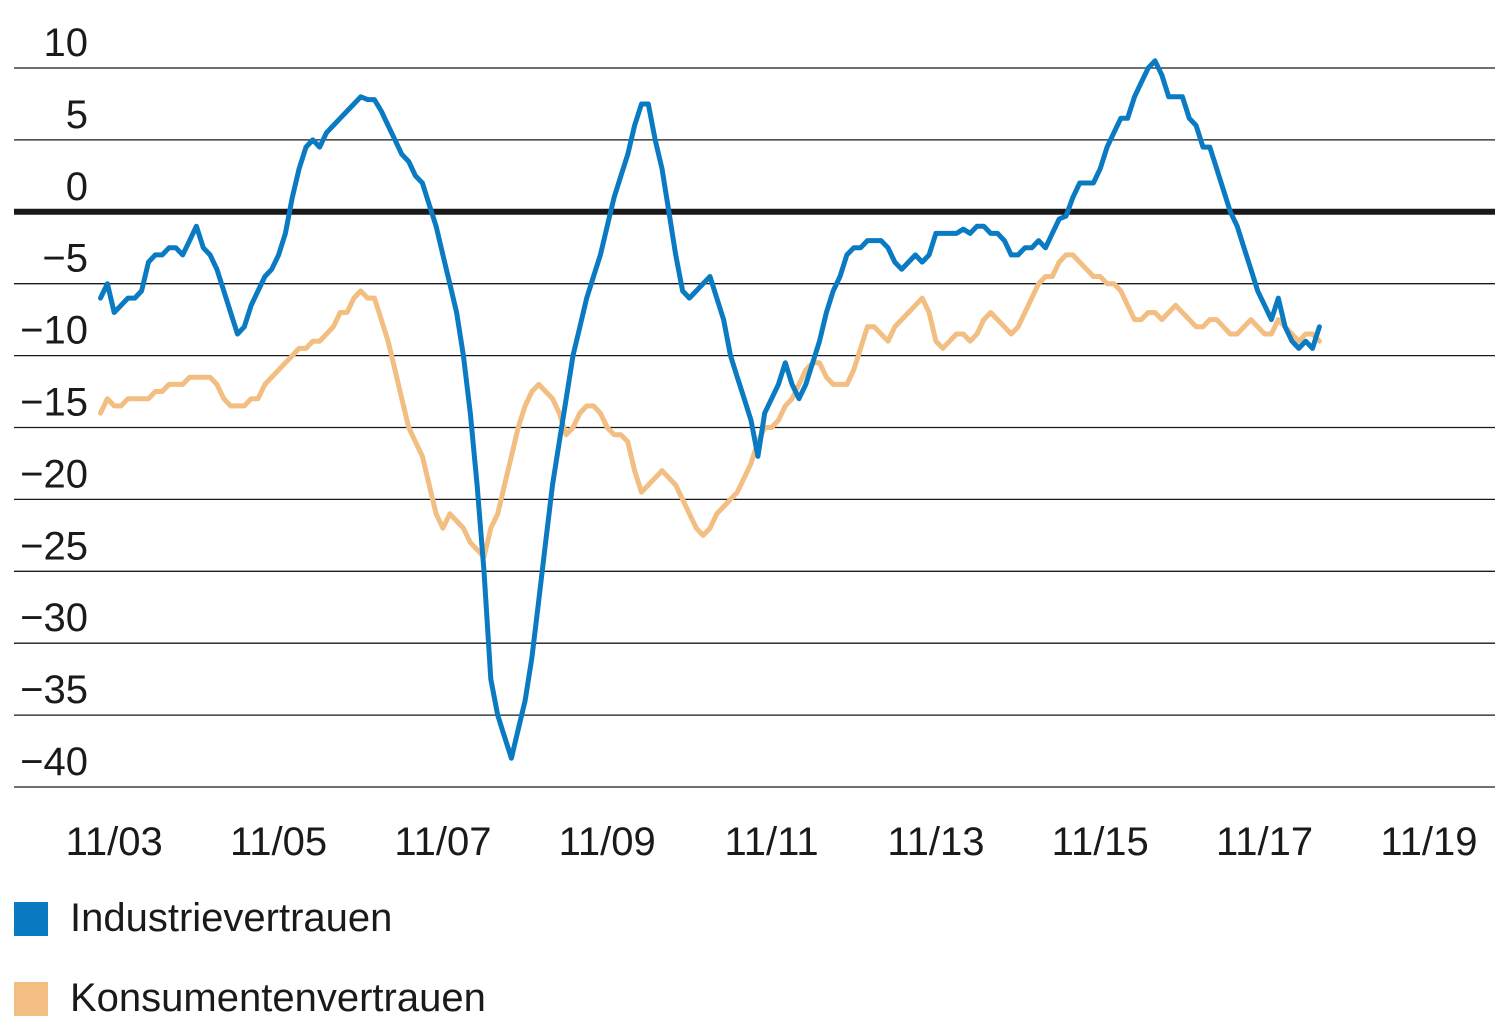 The height and width of the screenshot is (1027, 1506). I want to click on legend-item-industrievertrauen: Industrievertrauen, so click(203, 918).